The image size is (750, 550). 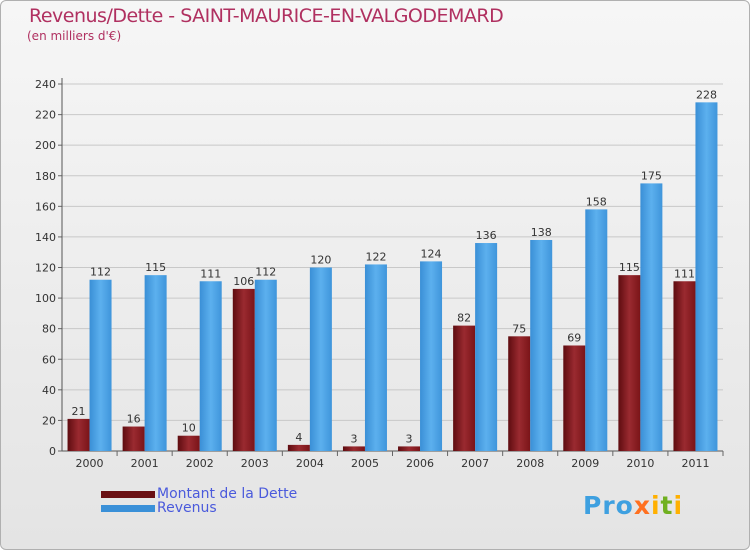 What do you see at coordinates (640, 463) in the screenshot?
I see `x-tick-label: 2010` at bounding box center [640, 463].